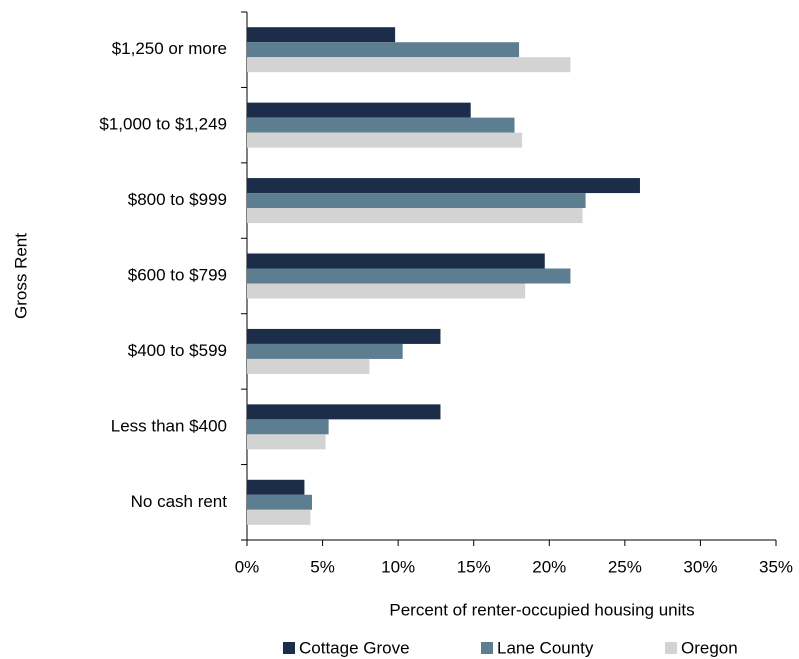 The height and width of the screenshot is (659, 799). Describe the element at coordinates (247, 566) in the screenshot. I see `x-tick-label: 0%` at that location.